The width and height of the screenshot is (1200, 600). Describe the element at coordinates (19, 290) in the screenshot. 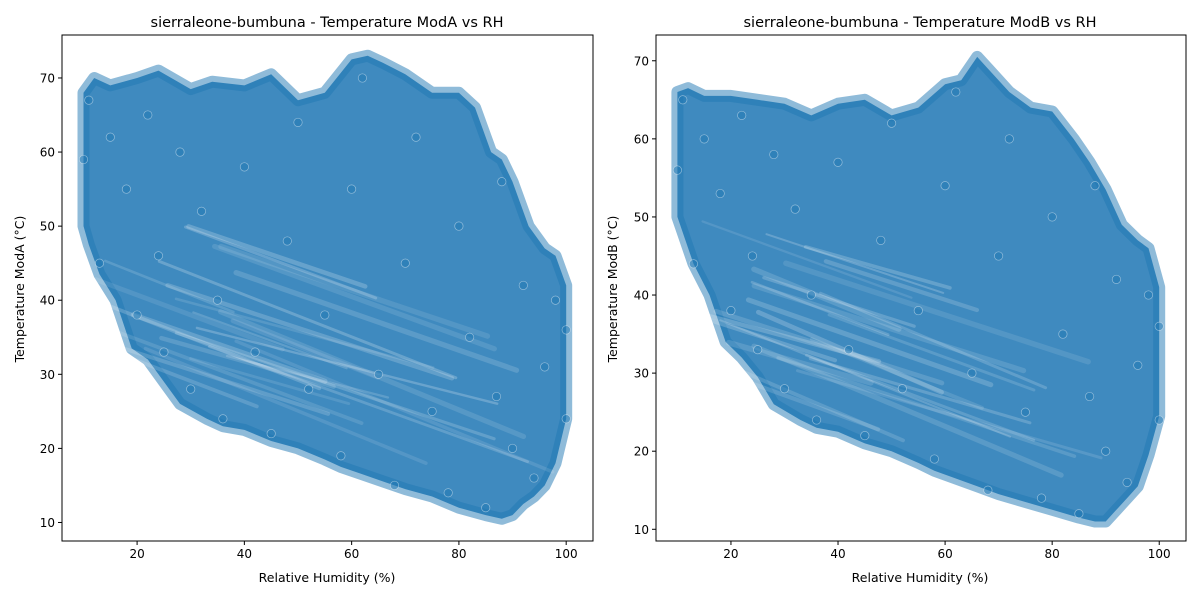

I see `y-axis-label-moda: Temperature ModA (°C)` at that location.